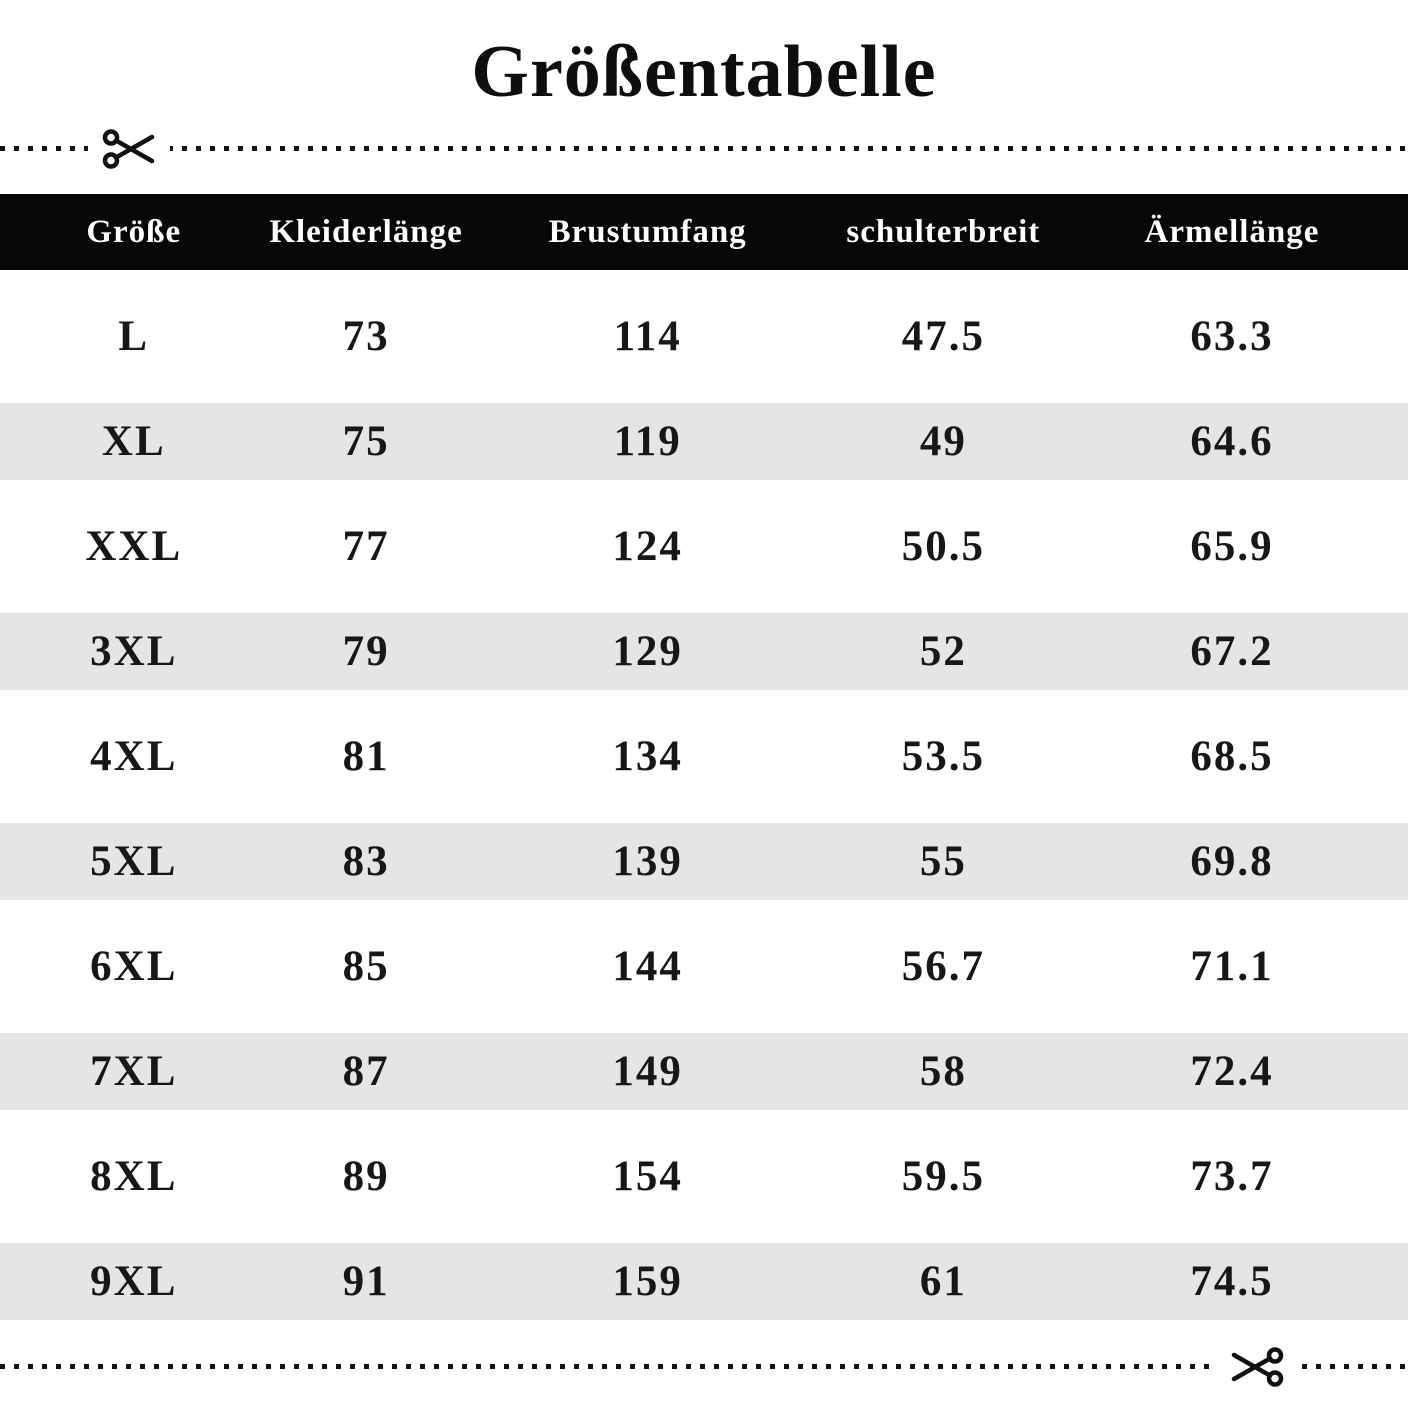  What do you see at coordinates (647, 336) in the screenshot?
I see `value-cell: 114` at bounding box center [647, 336].